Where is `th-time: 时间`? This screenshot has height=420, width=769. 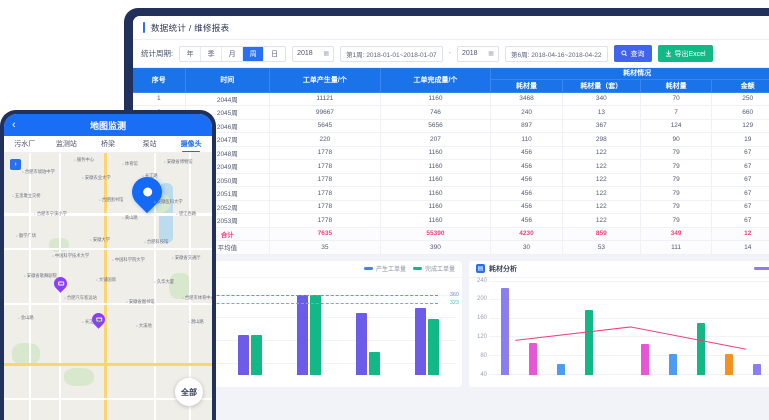 th-time: 时间 is located at coordinates (228, 80).